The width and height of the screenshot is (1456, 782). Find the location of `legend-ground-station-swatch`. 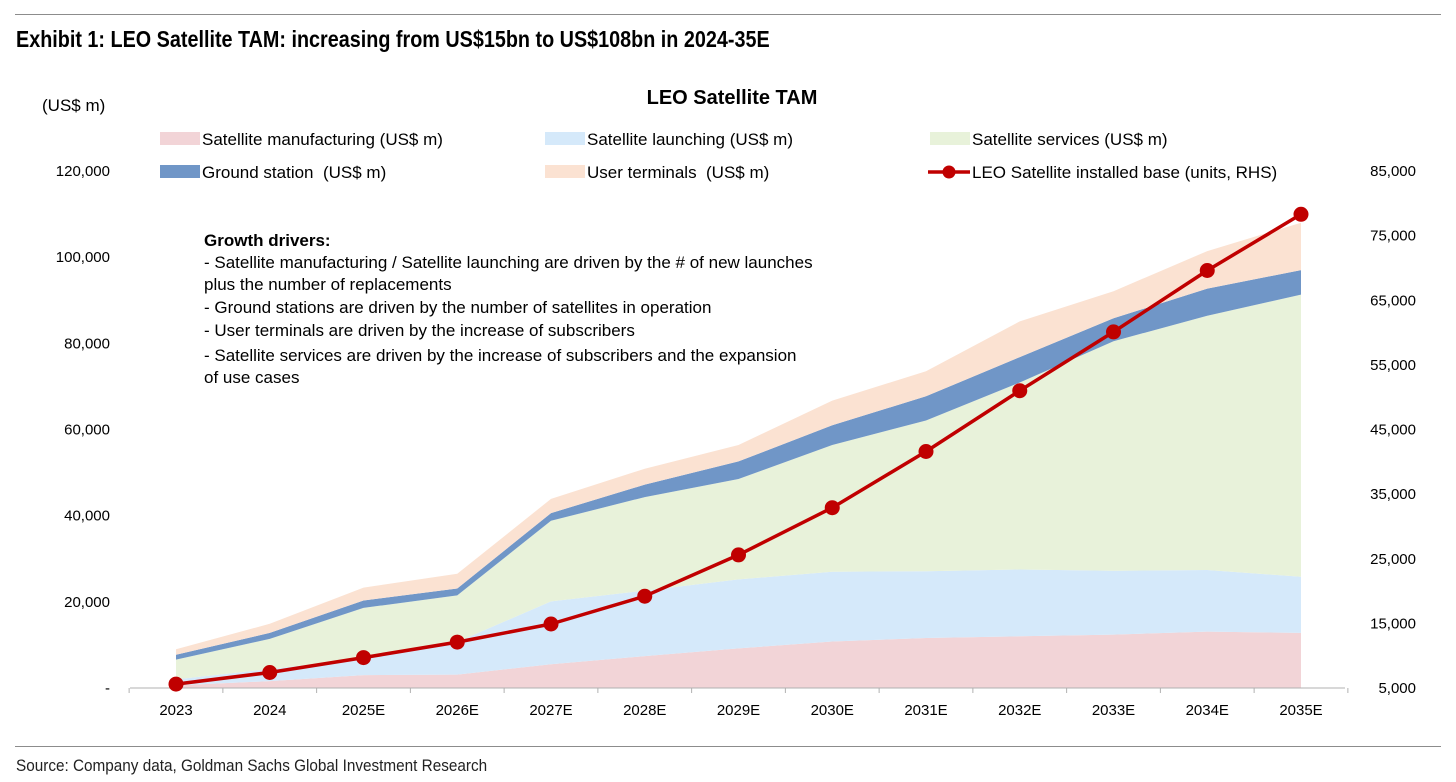

legend-ground-station-swatch is located at coordinates (180, 171).